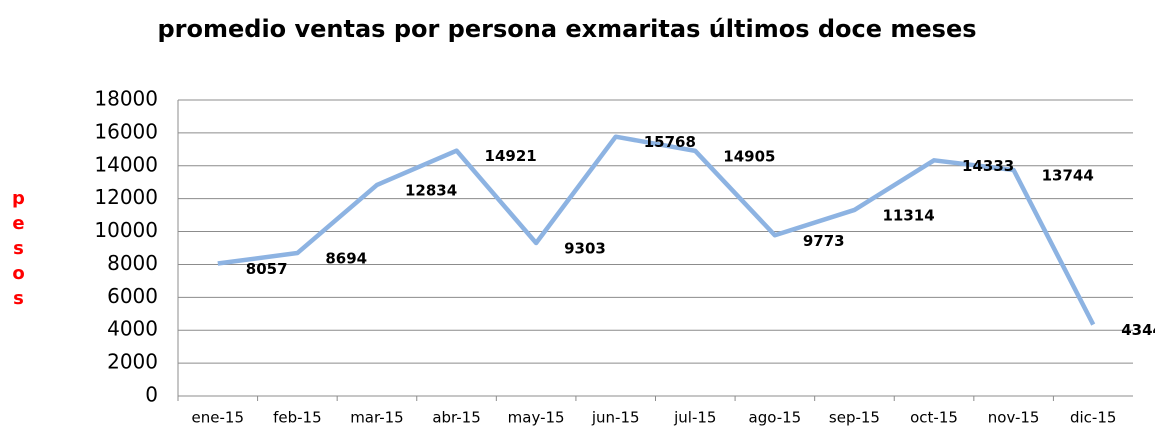 The height and width of the screenshot is (428, 1155). I want to click on x-tick-label: oct-15, so click(934, 418).